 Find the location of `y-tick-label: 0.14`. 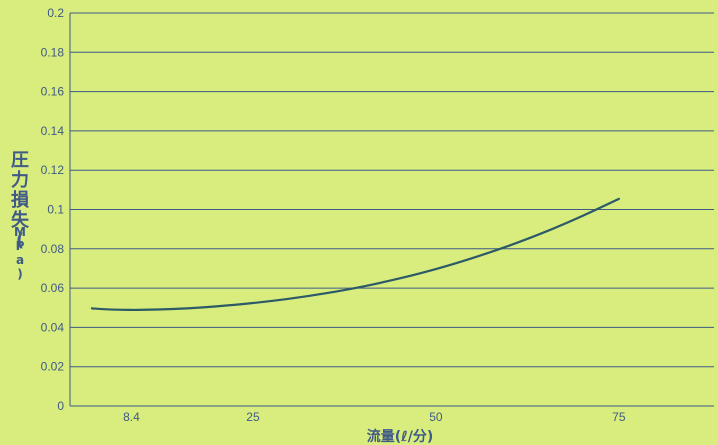

y-tick-label: 0.14 is located at coordinates (53, 131).